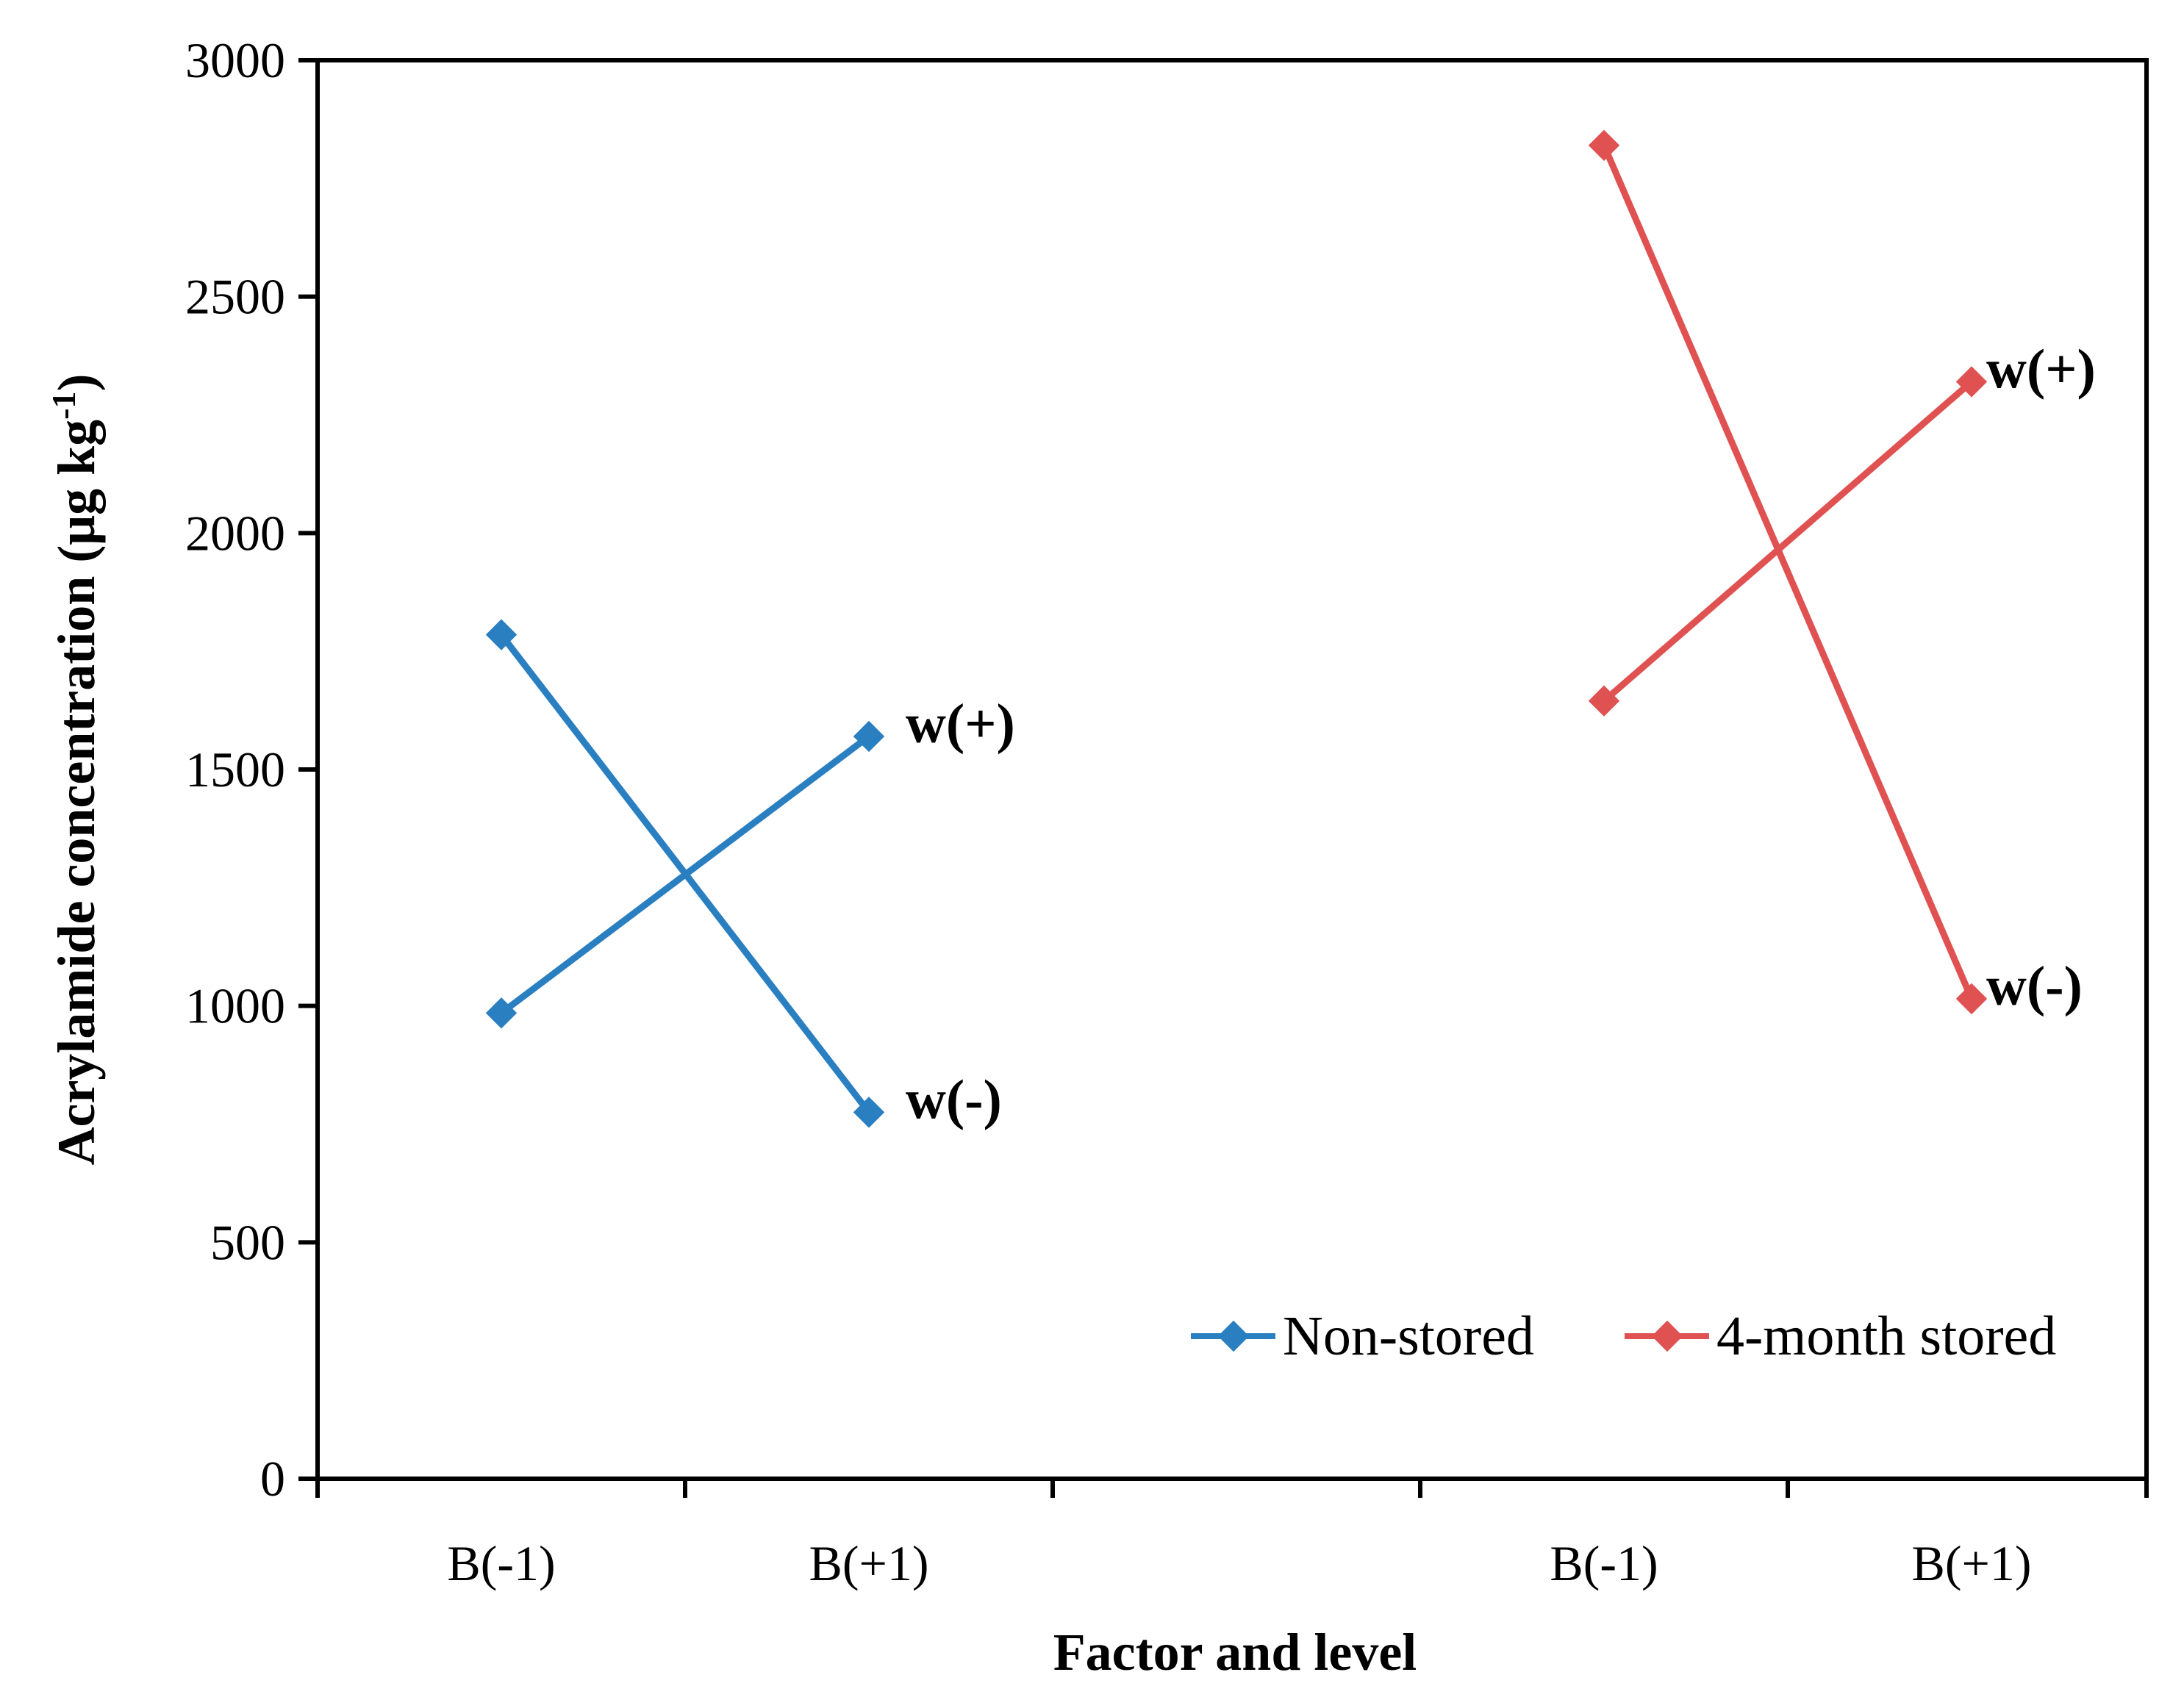  I want to click on series-label-non-stored-w-minus: w(-), so click(954, 1100).